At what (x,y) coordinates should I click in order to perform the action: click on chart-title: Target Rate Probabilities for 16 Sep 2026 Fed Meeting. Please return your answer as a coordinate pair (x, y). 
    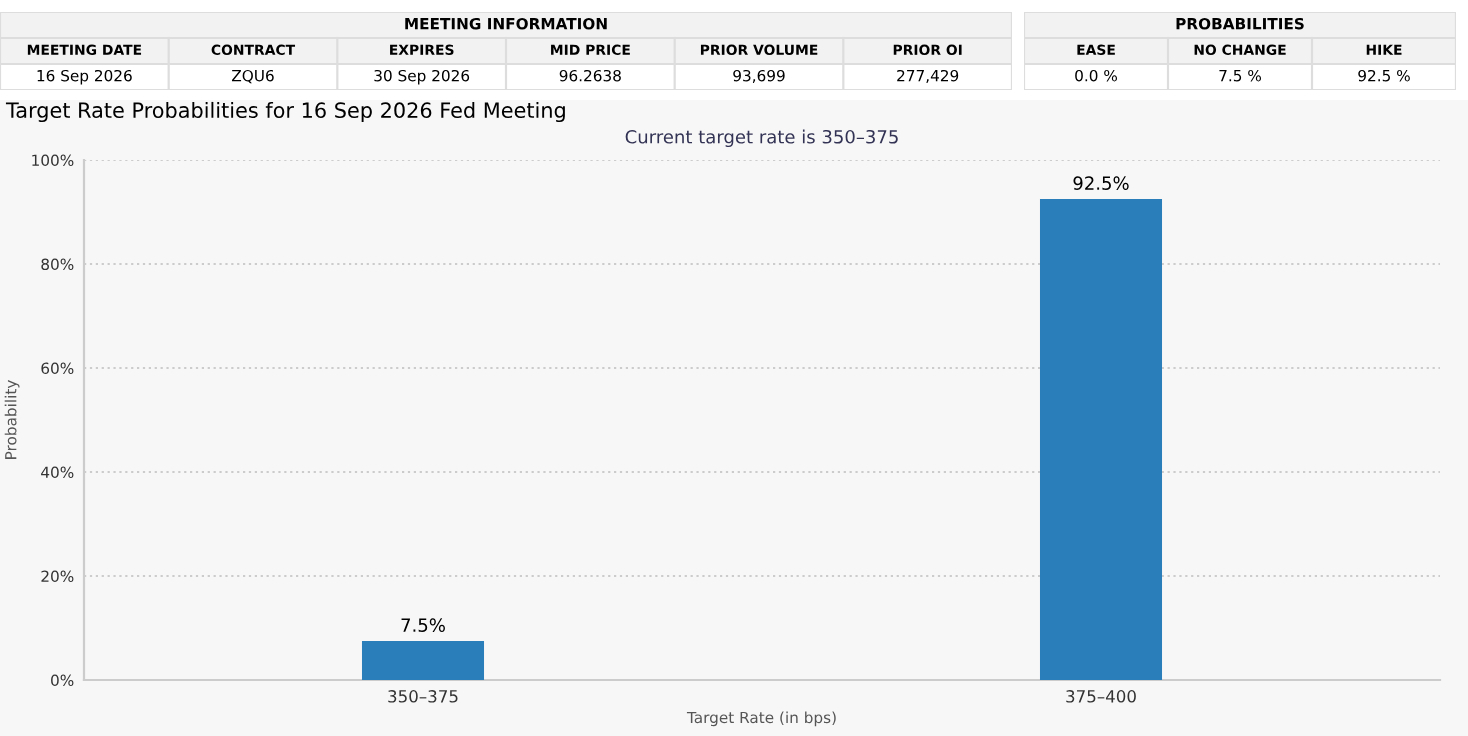
    Looking at the image, I should click on (285, 112).